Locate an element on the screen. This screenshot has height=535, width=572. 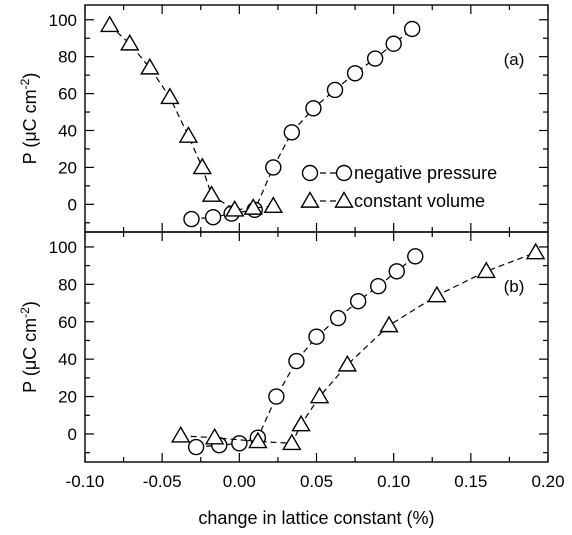
x-tick-label: 0.20 is located at coordinates (547, 481).